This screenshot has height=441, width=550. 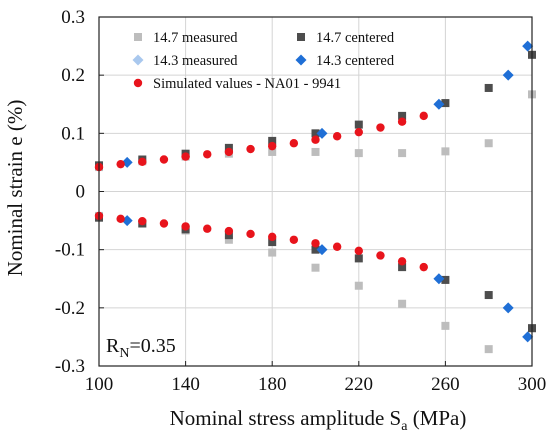 What do you see at coordinates (70, 308) in the screenshot?
I see `y-tick-label: -0.2` at bounding box center [70, 308].